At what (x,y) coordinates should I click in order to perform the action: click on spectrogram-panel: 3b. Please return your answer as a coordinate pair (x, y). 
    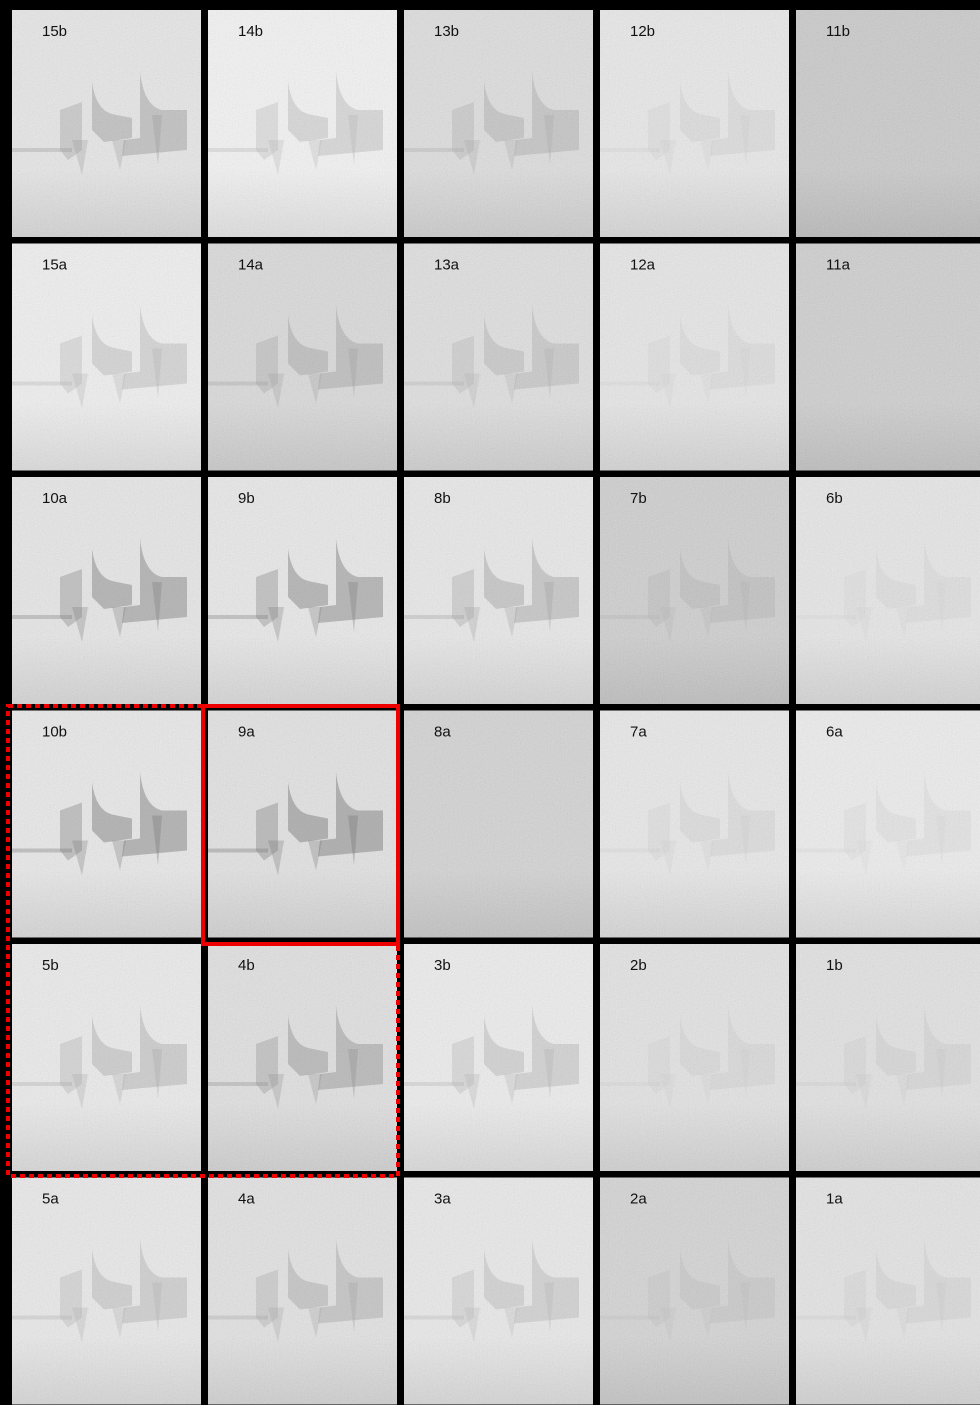
    Looking at the image, I should click on (498, 1057).